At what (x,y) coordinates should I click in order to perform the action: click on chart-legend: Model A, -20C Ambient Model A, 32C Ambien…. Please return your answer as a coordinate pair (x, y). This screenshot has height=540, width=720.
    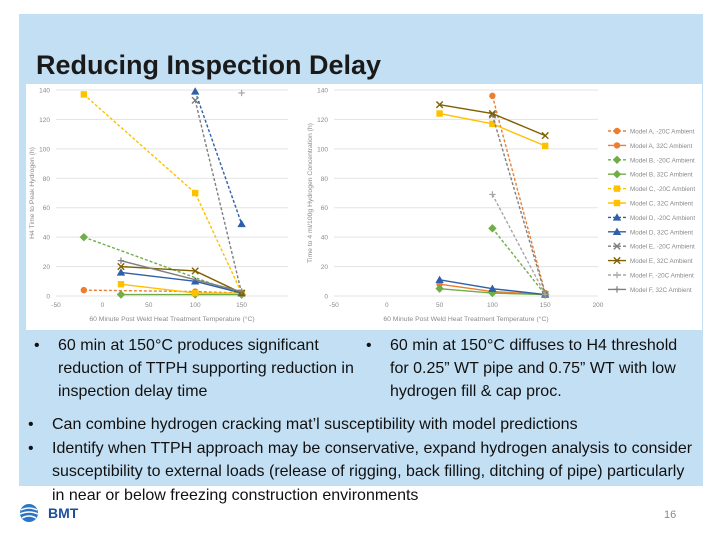
    Looking at the image, I should click on (651, 210).